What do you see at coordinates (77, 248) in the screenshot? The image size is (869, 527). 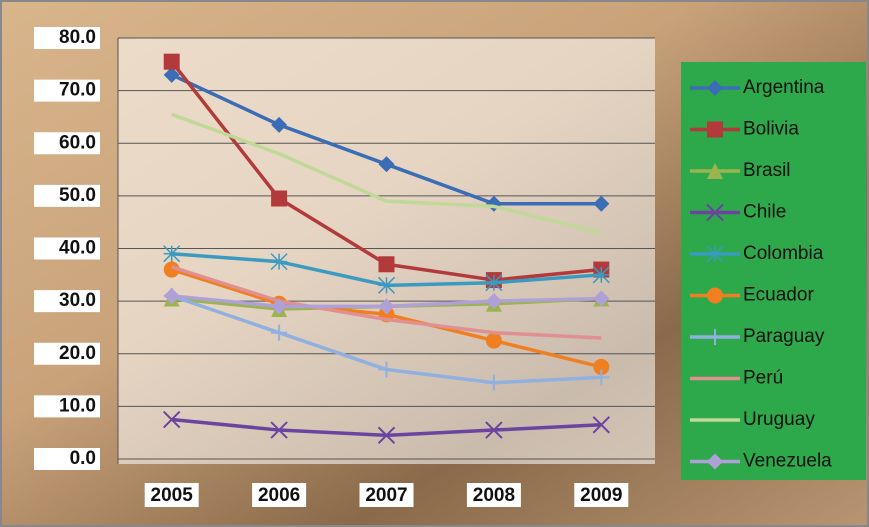 I see `y-tick-label: 40.0` at bounding box center [77, 248].